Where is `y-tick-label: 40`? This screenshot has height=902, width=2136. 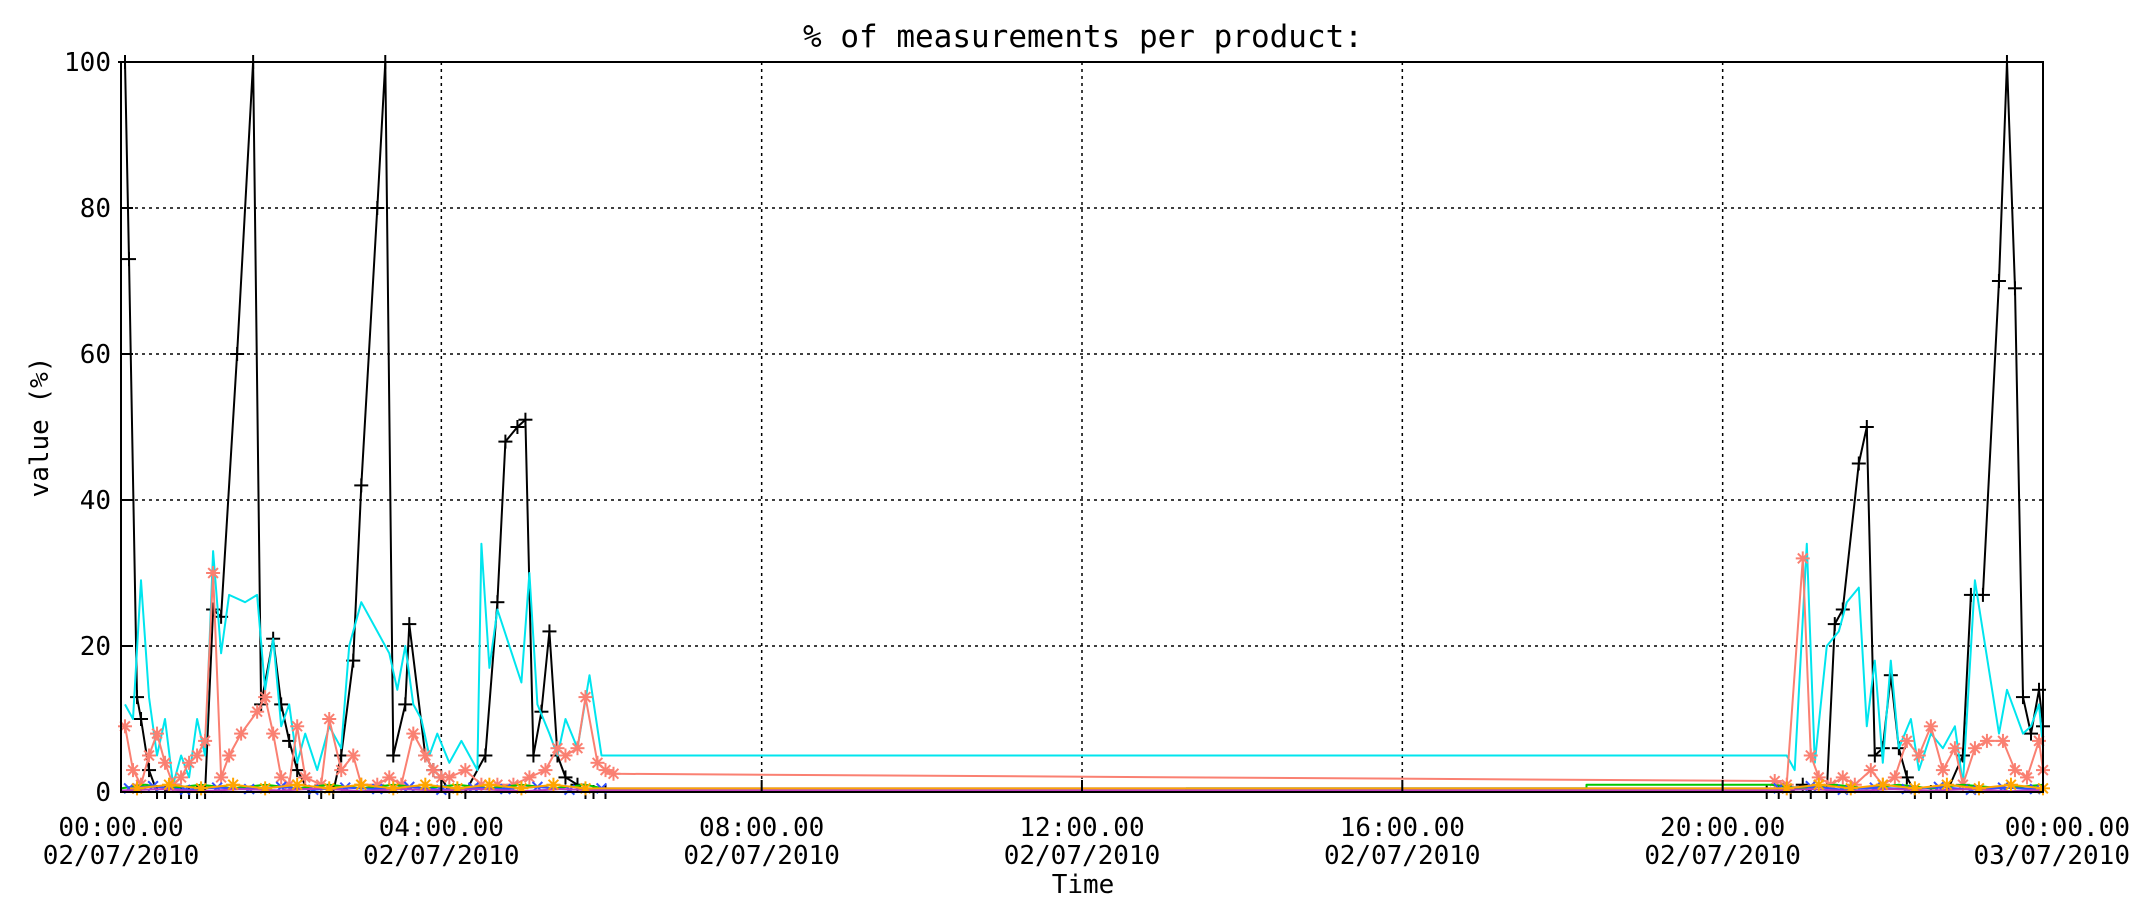
y-tick-label: 40 is located at coordinates (95, 501).